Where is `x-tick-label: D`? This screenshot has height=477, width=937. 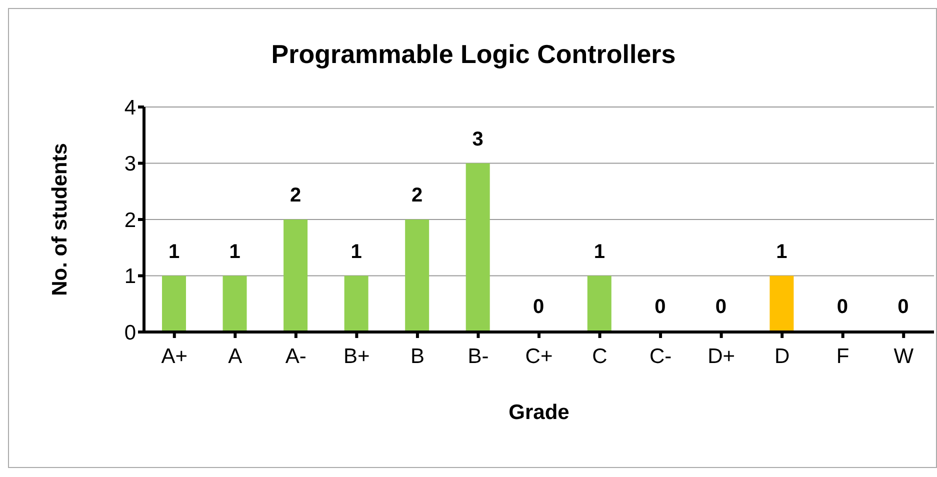 x-tick-label: D is located at coordinates (782, 356).